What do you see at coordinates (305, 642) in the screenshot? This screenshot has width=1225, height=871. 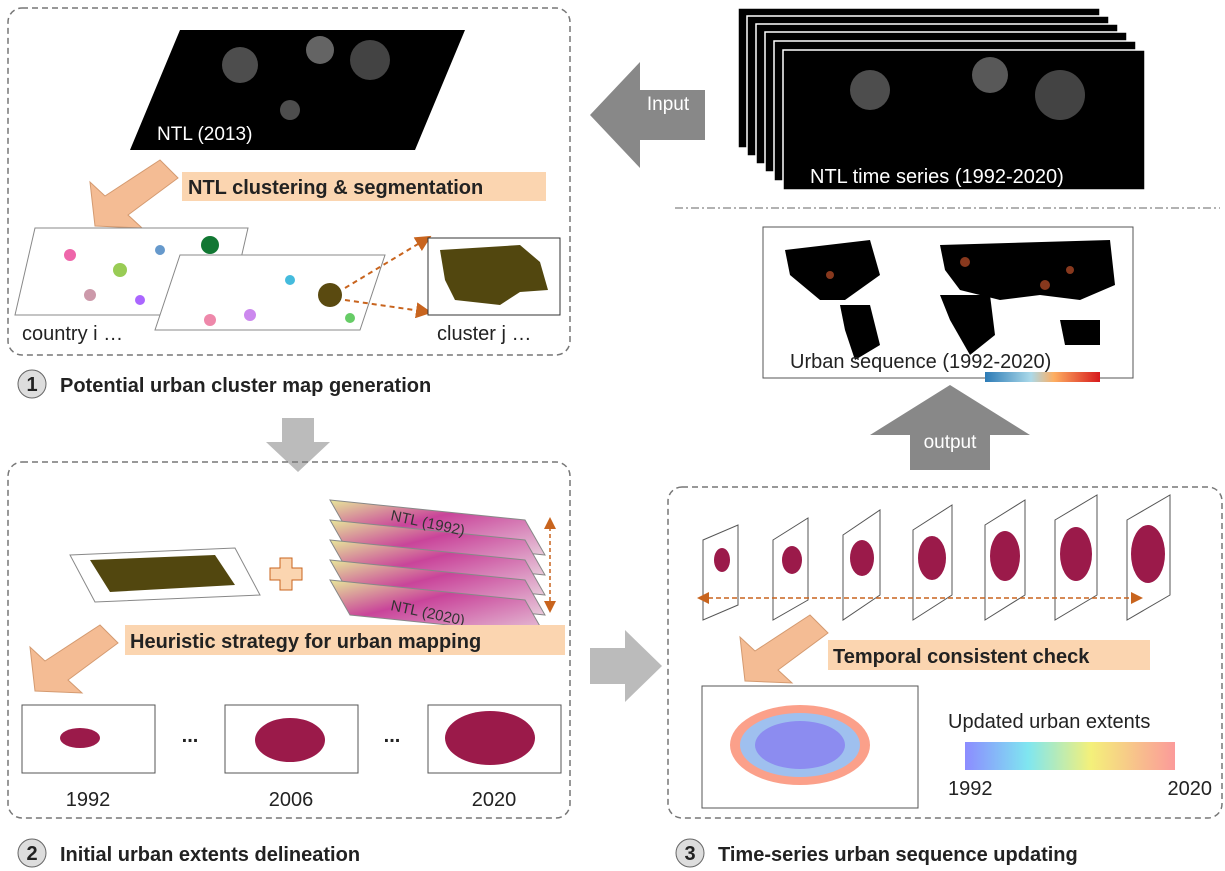 I see `process-label: Heuristic strategy for urban mapping` at bounding box center [305, 642].